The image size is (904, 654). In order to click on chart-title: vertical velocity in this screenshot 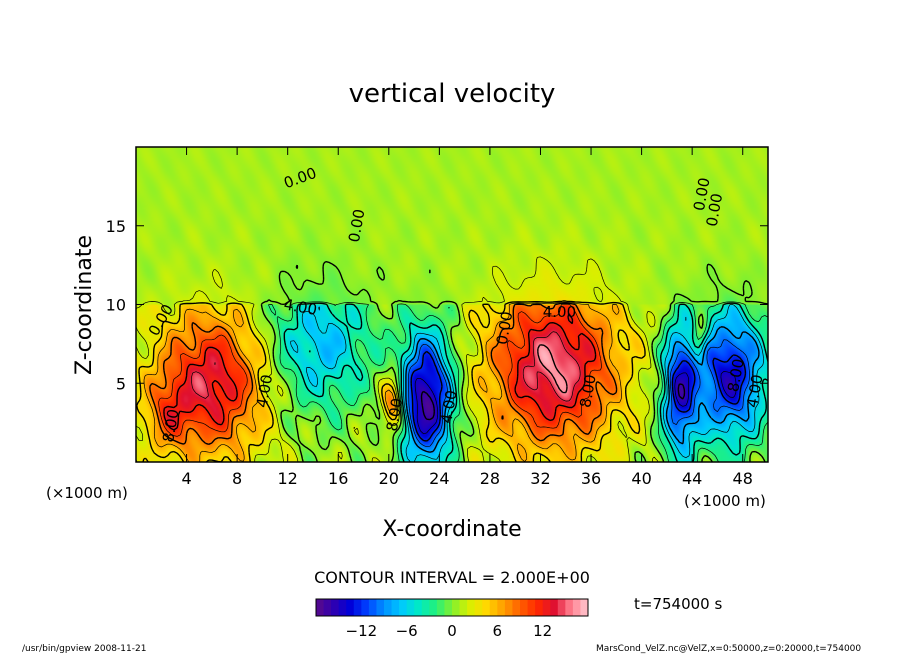, I will do `click(452, 94)`.